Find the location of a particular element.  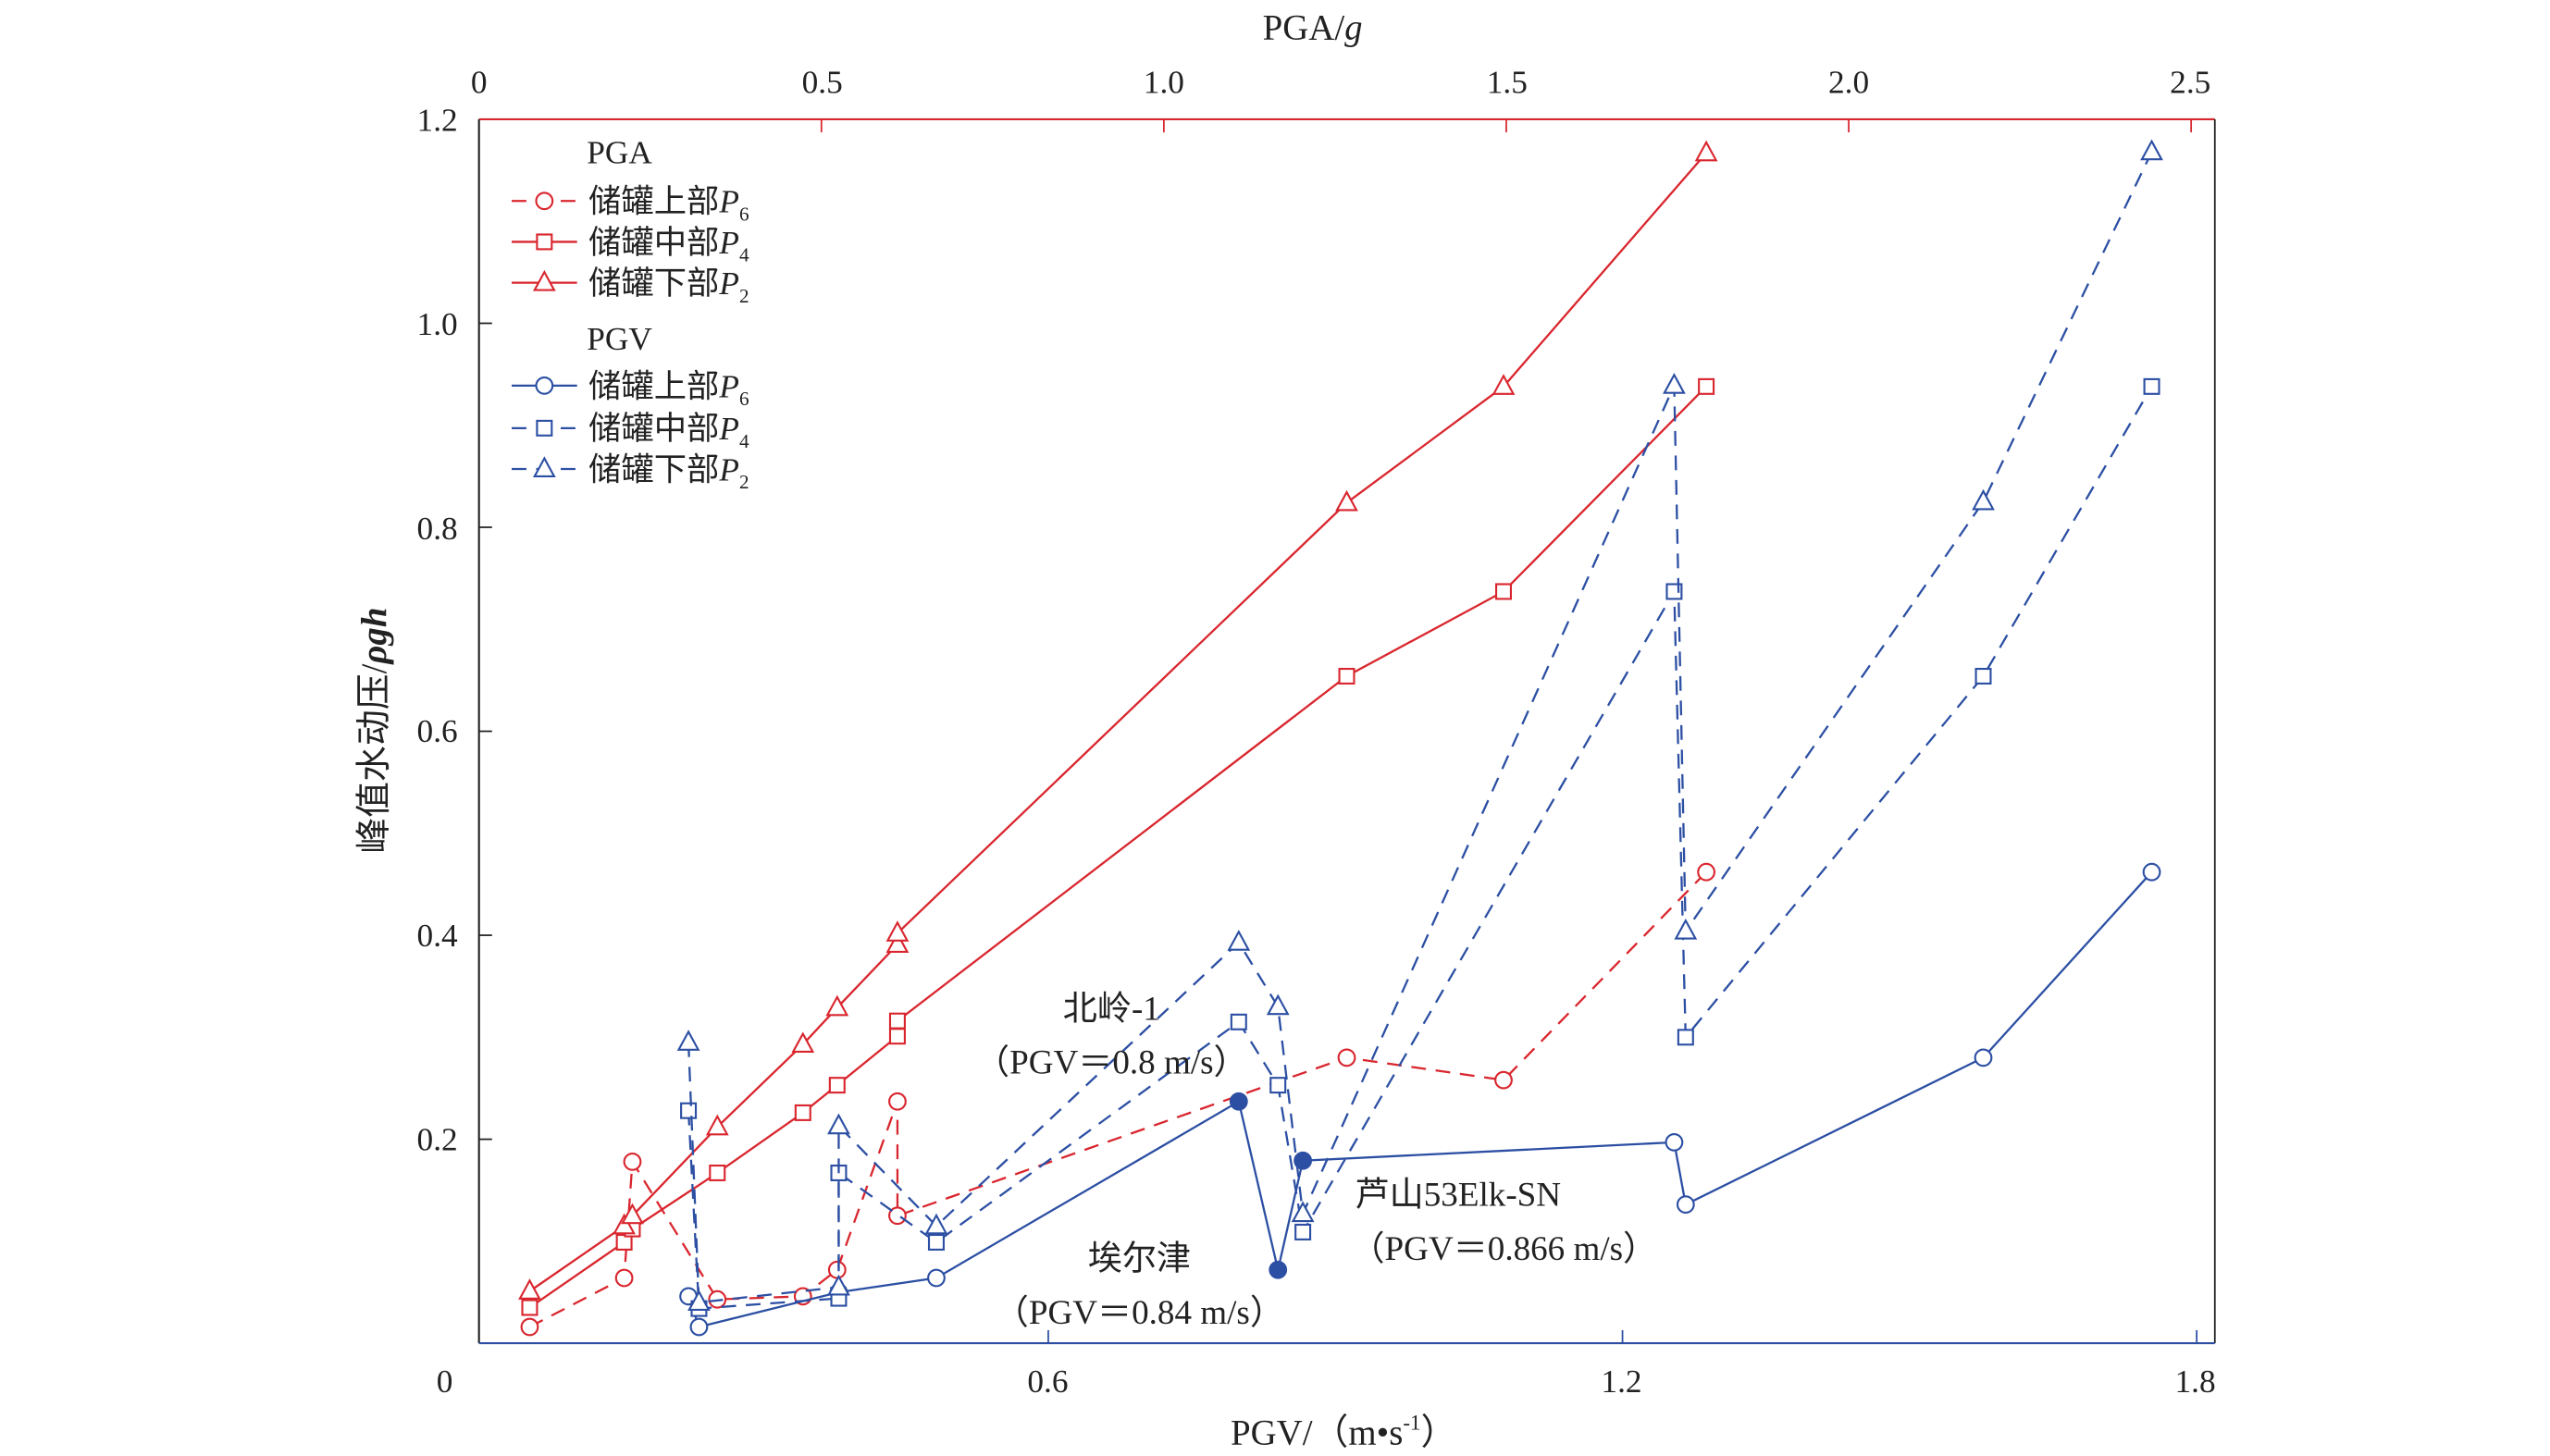

annotation-beiling-name: 北岭-1 is located at coordinates (1111, 1009).